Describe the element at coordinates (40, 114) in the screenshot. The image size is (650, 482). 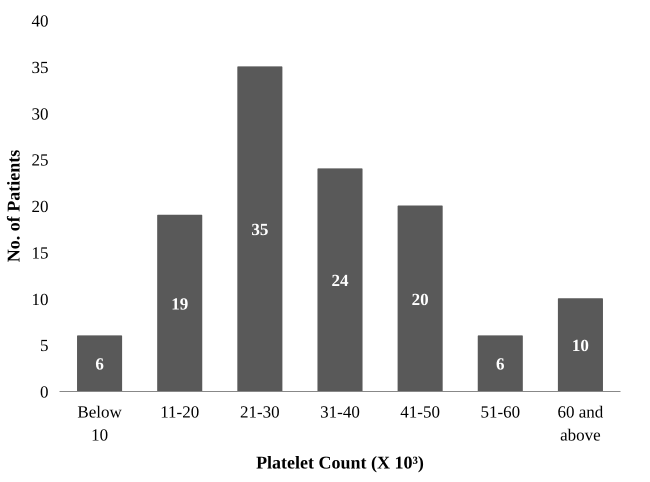
I see `y-tick-label: 30` at that location.